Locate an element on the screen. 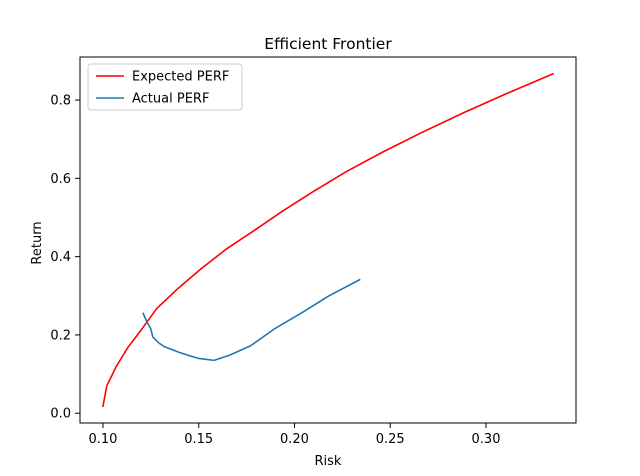 Image resolution: width=640 pixels, height=476 pixels. legend-label-expected-perf: Expected PERF is located at coordinates (180, 77).